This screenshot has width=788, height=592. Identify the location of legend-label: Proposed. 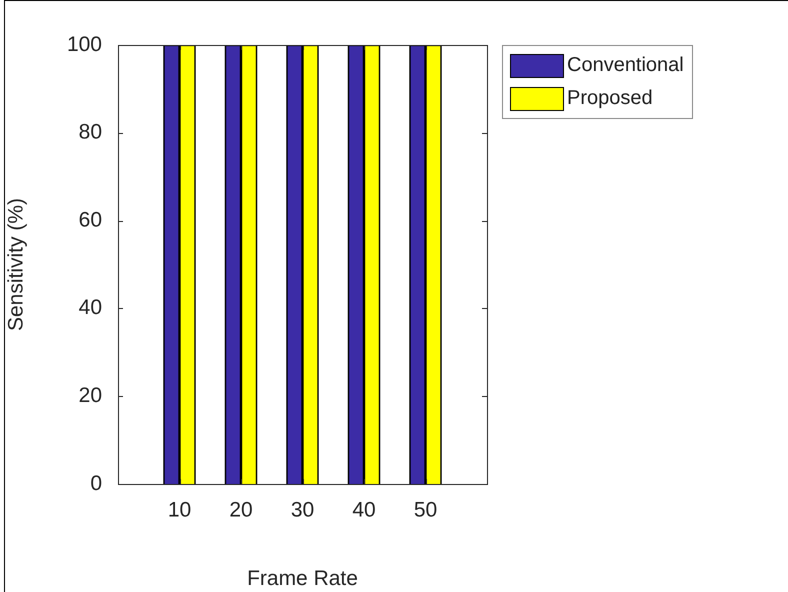
(610, 98).